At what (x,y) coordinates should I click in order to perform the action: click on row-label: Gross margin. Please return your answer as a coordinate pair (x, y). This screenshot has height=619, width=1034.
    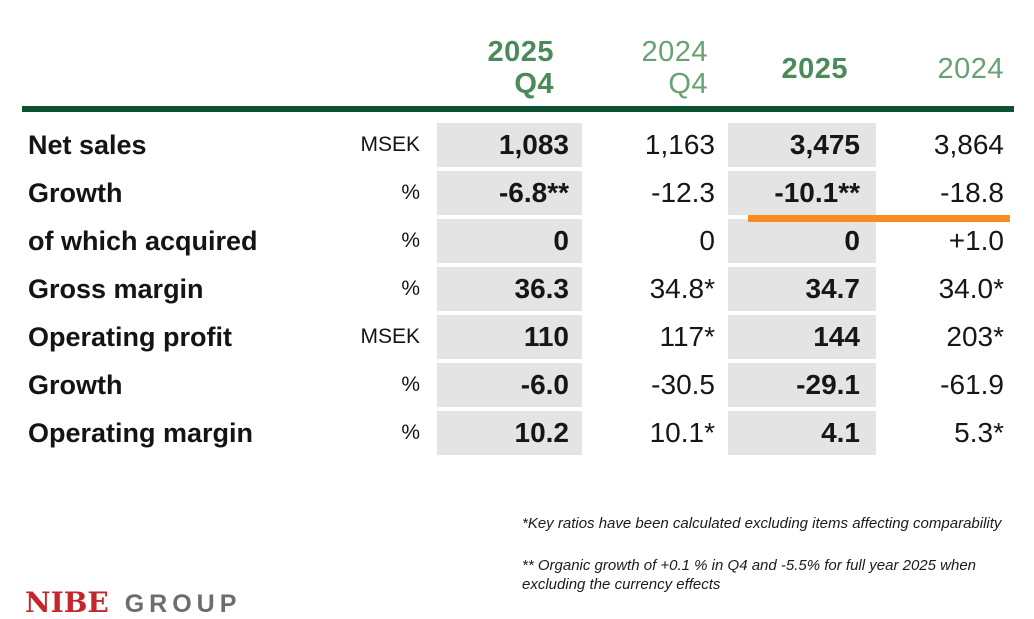
    Looking at the image, I should click on (116, 289).